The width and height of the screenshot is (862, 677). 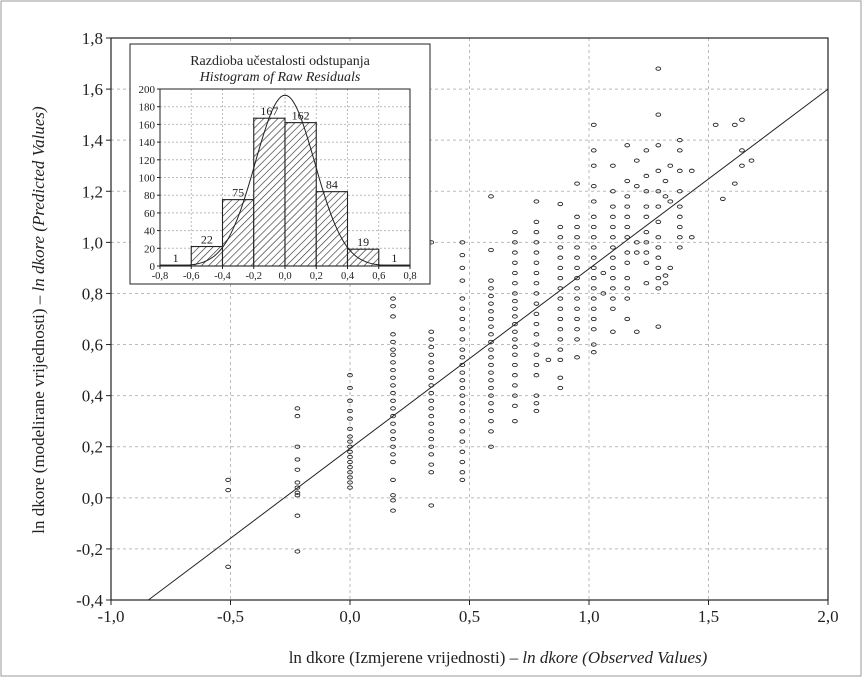 I want to click on histogram-x-tick-label: -0,4, so click(x=222, y=276).